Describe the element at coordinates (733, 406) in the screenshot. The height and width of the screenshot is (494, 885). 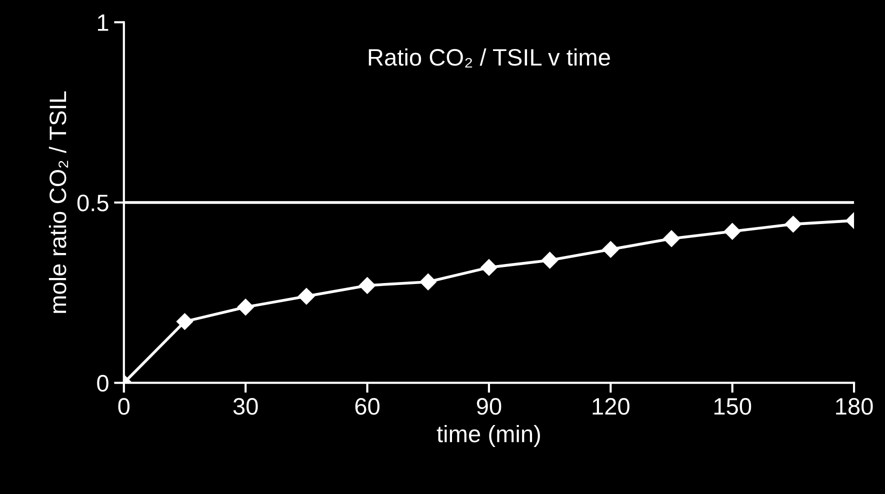
I see `x-tick-label: 150` at that location.